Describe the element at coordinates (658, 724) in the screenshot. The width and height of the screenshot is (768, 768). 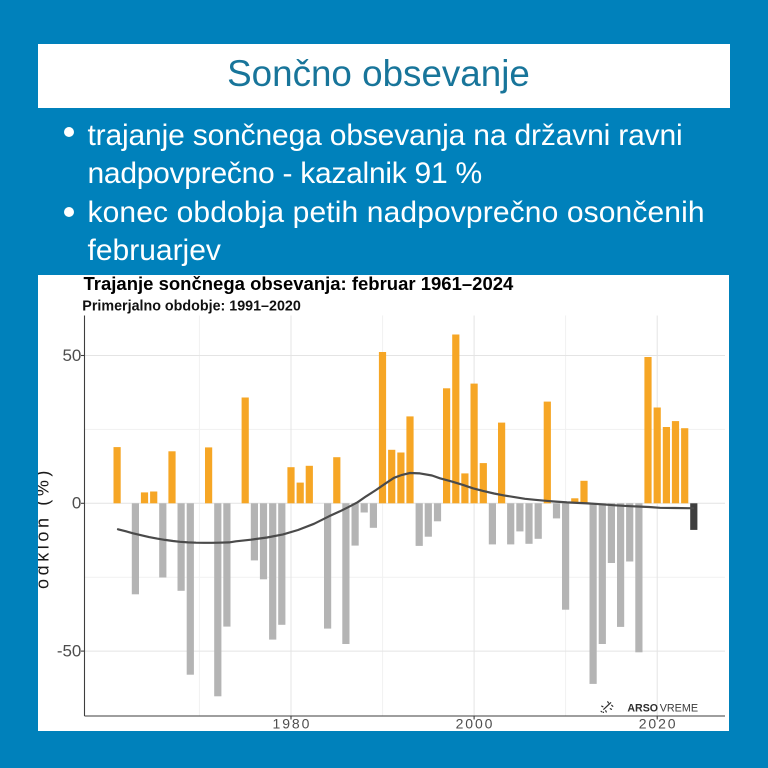
I see `svg-text: 2020` at that location.